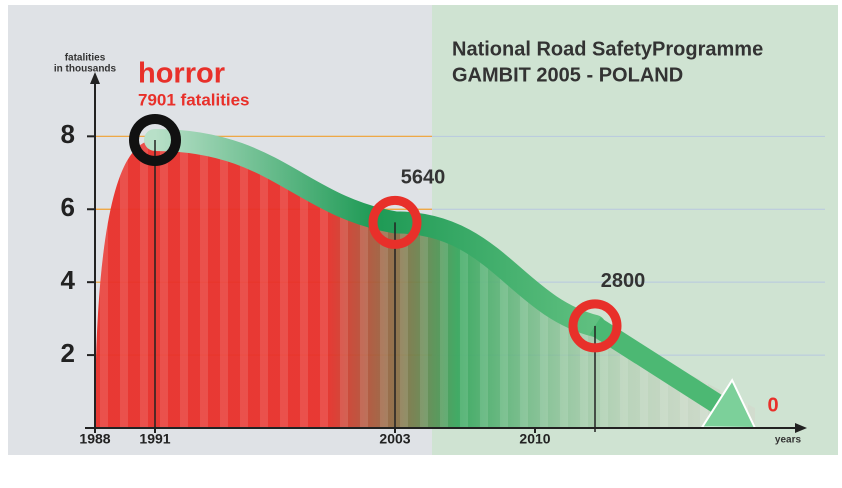 This screenshot has width=842, height=488. I want to click on value-label: 5640, so click(423, 178).